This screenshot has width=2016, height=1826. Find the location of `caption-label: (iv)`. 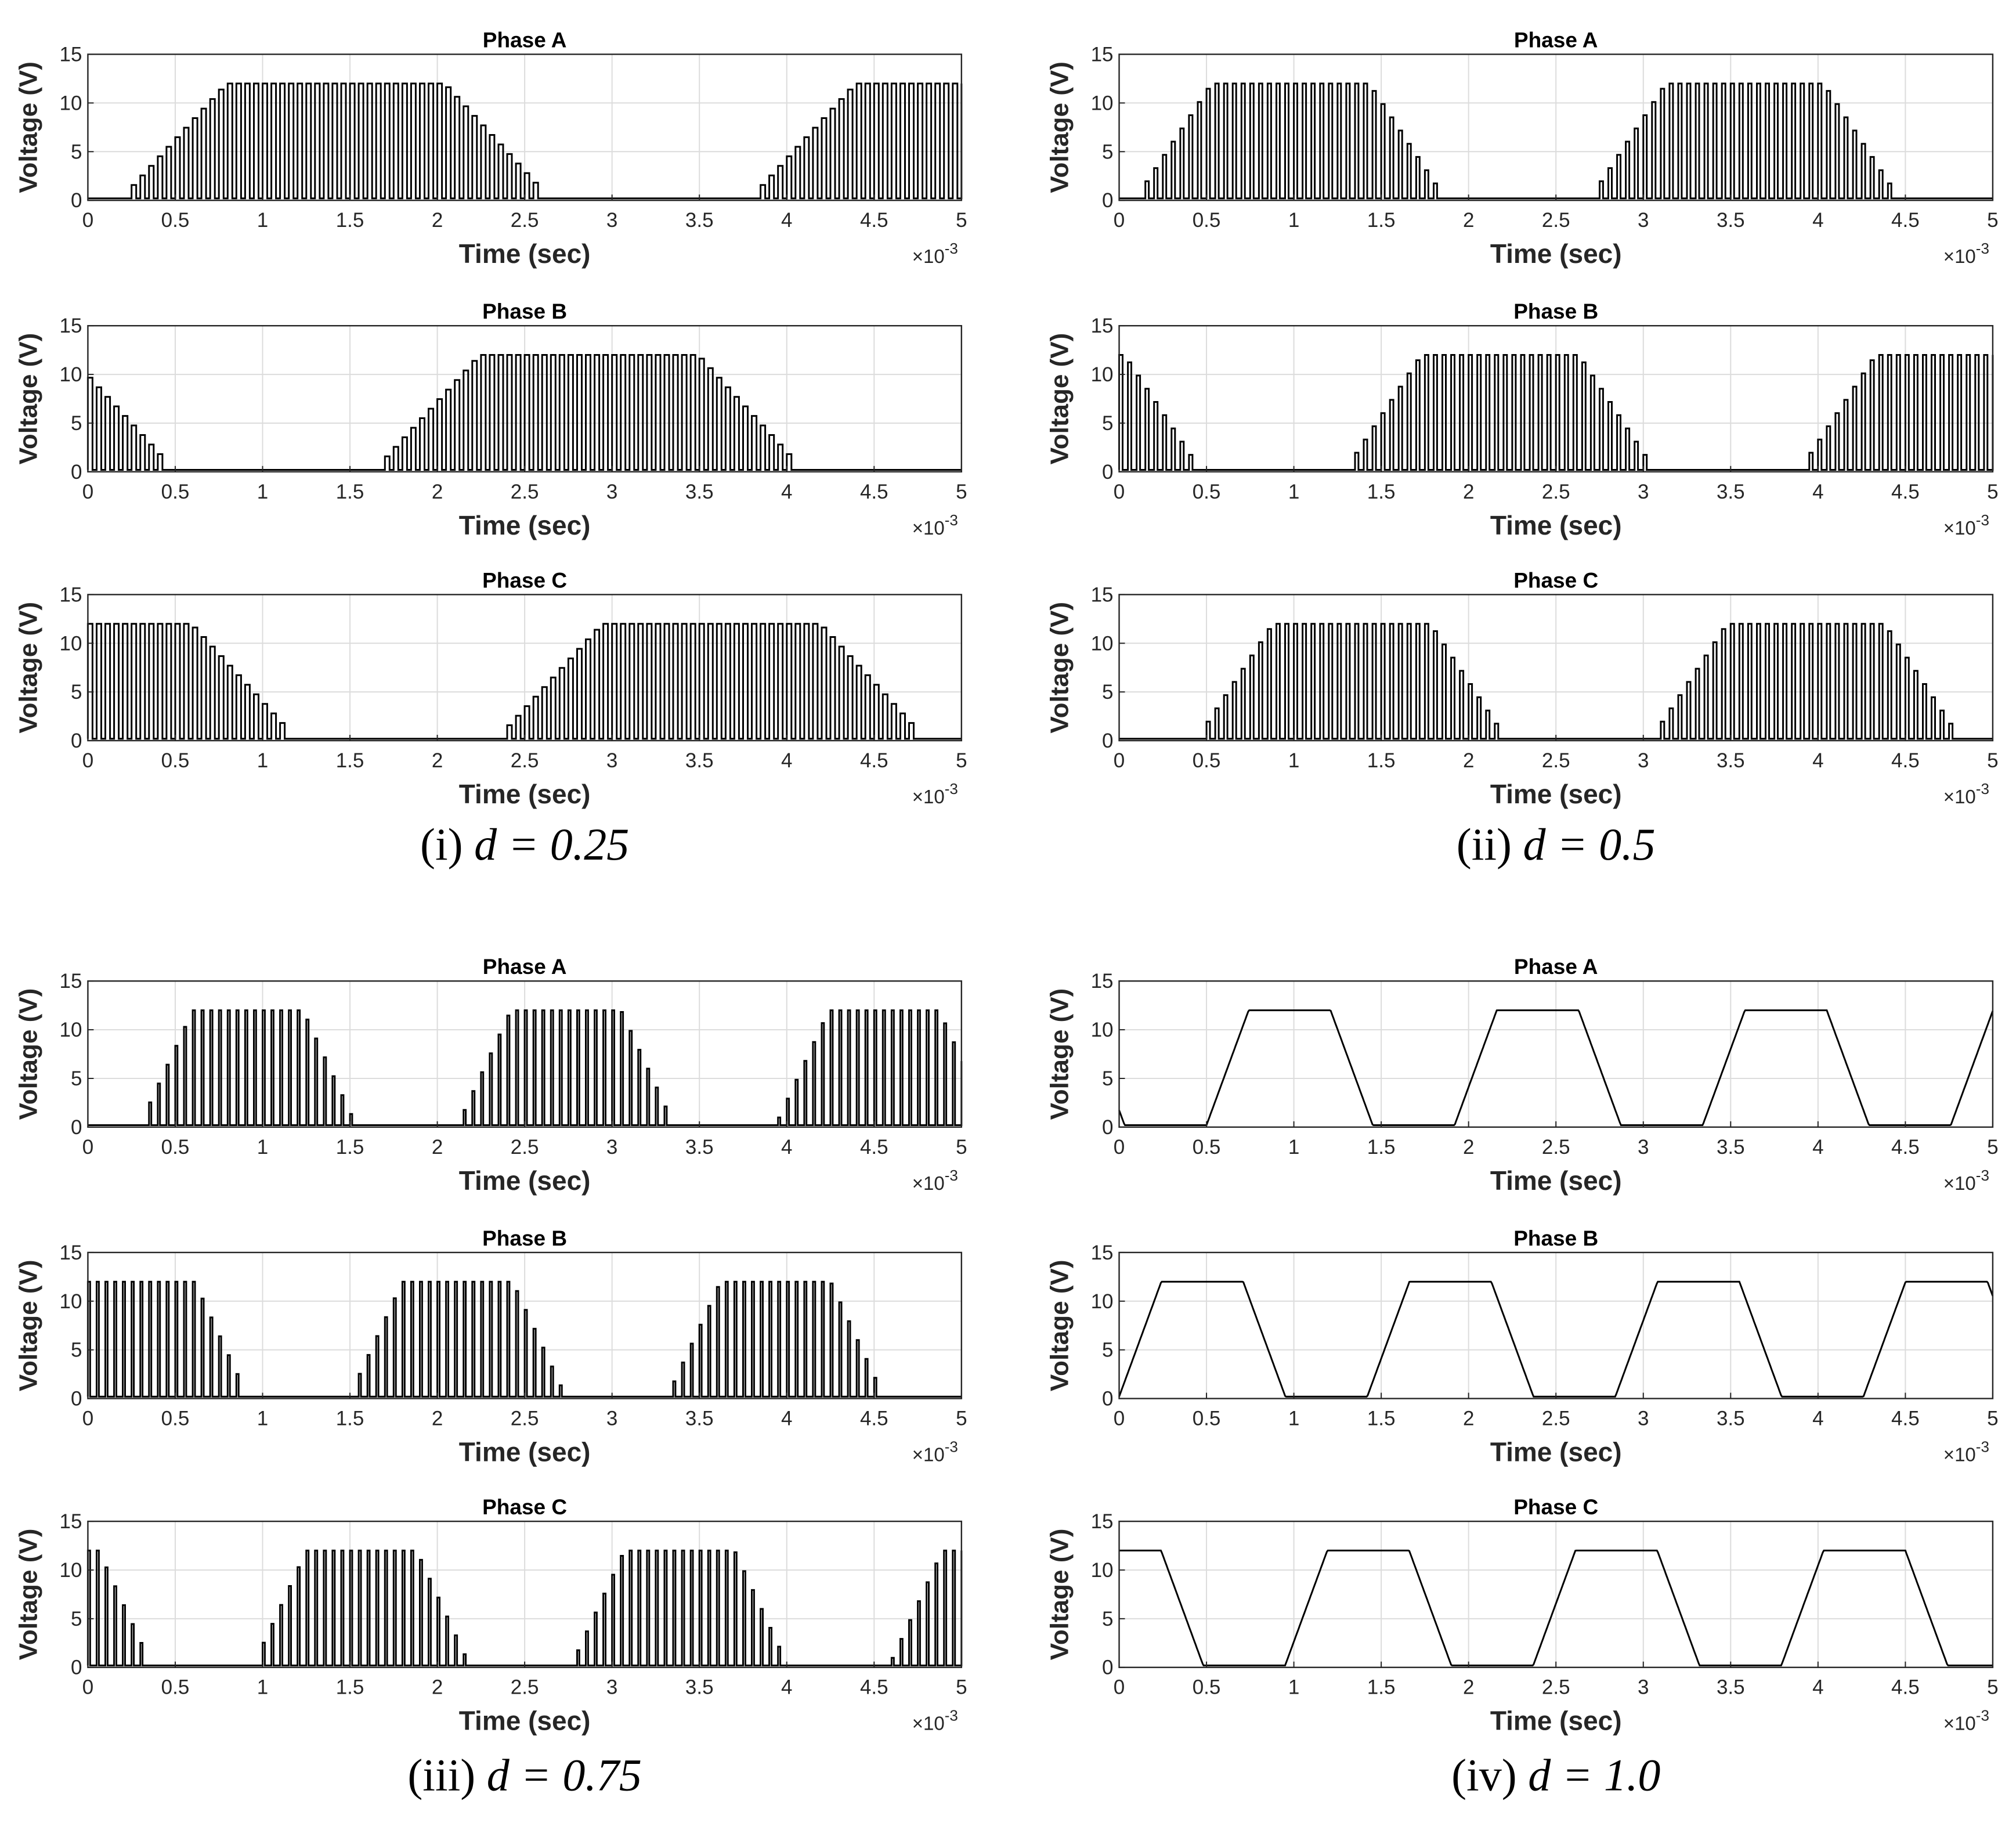

caption-label: (iv) is located at coordinates (1489, 1775).